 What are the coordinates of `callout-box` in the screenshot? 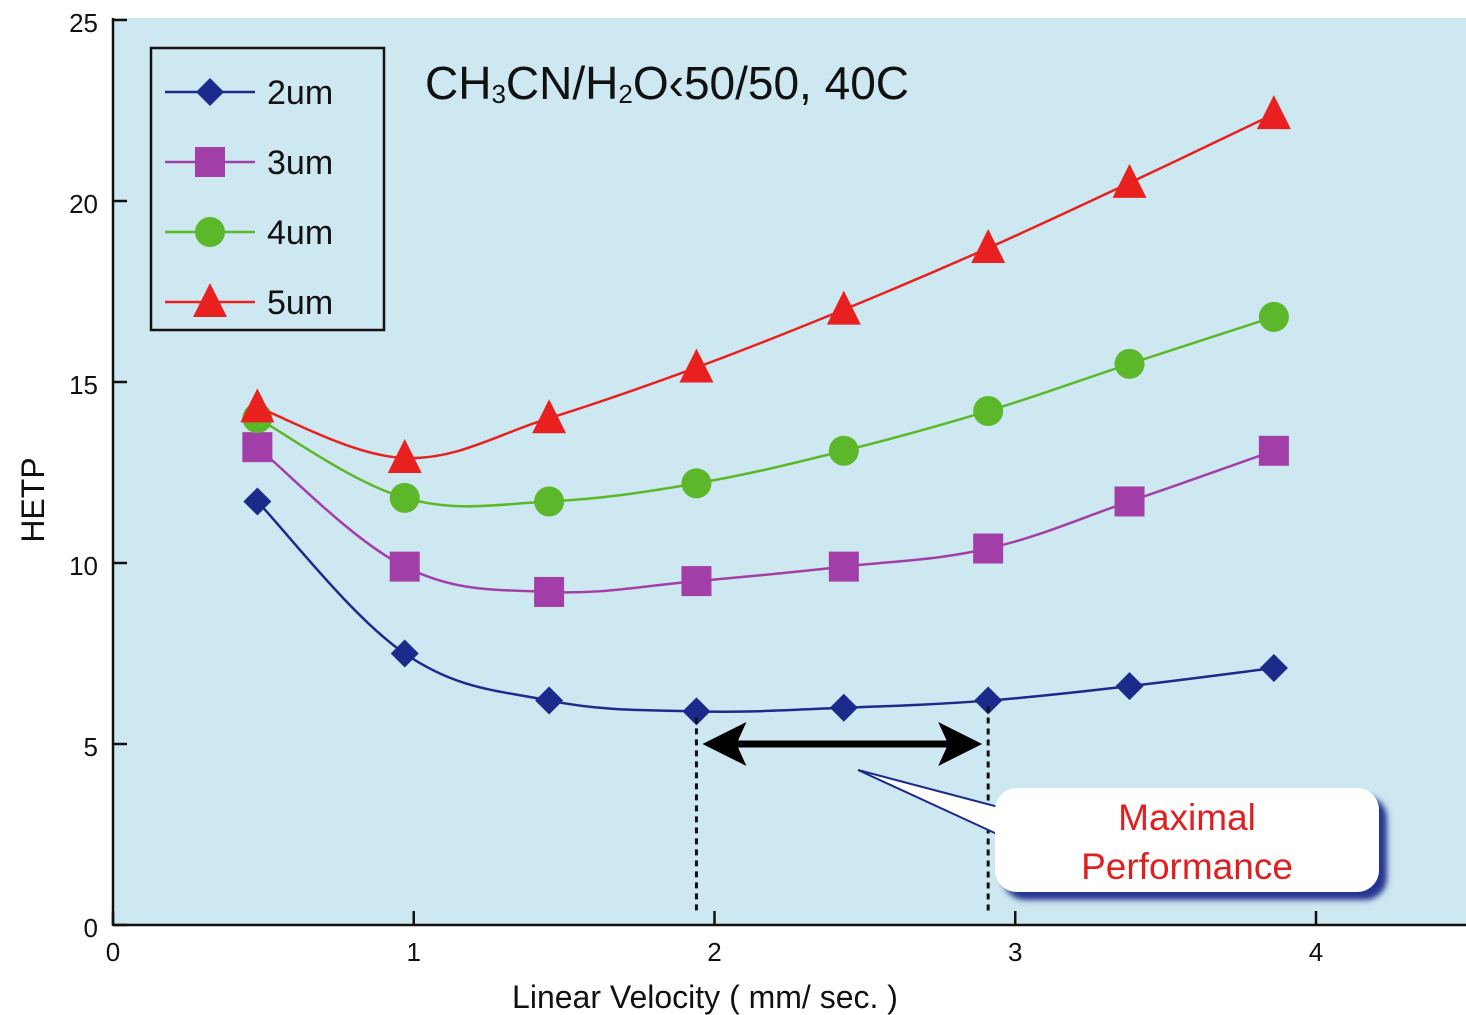 It's located at (1187, 840).